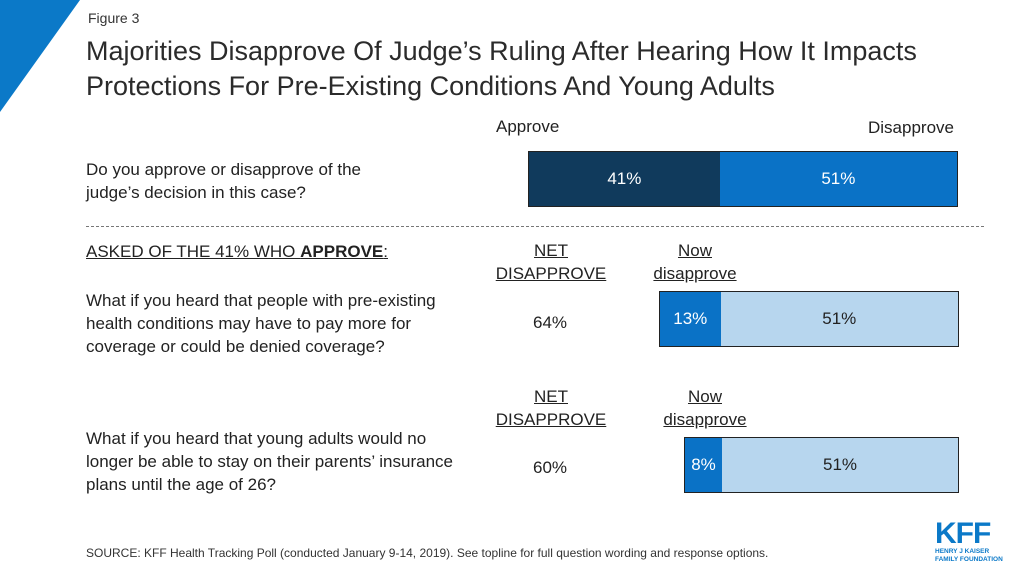  What do you see at coordinates (705, 408) in the screenshot?
I see `now-disapprove-header-2: Now disapprove` at bounding box center [705, 408].